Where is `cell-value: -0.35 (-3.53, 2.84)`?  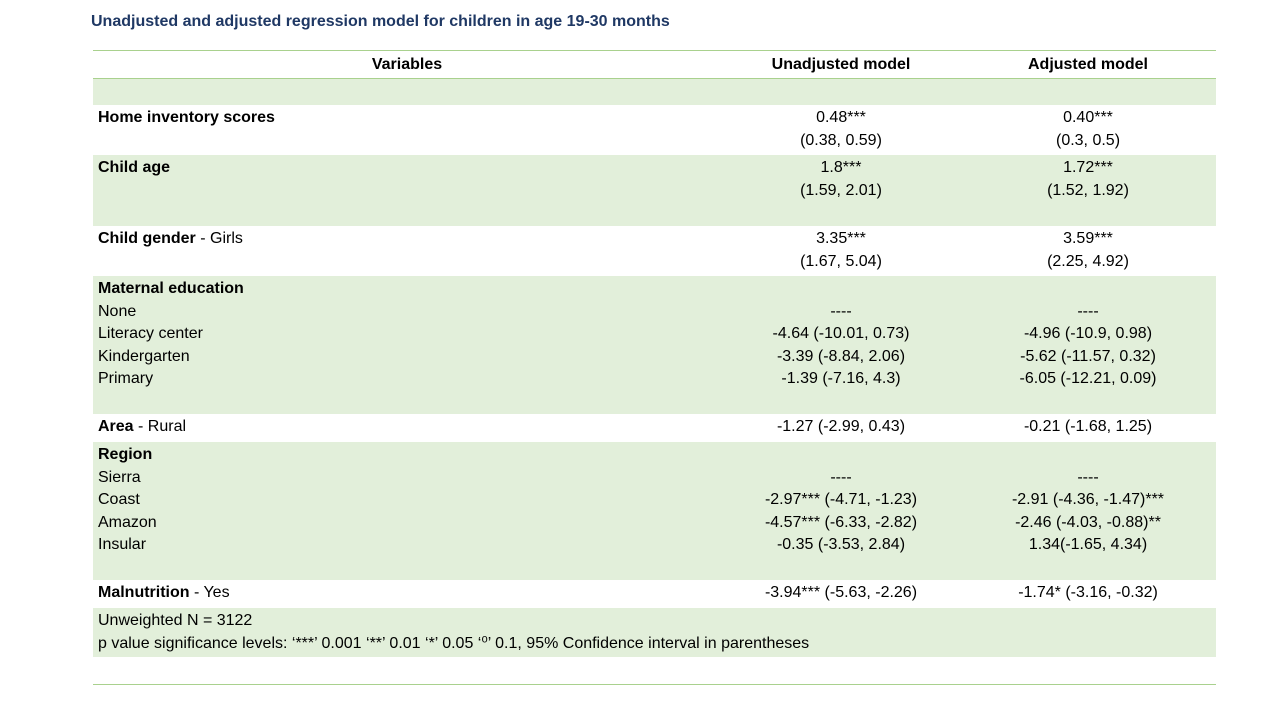
cell-value: -0.35 (-3.53, 2.84) is located at coordinates (841, 544).